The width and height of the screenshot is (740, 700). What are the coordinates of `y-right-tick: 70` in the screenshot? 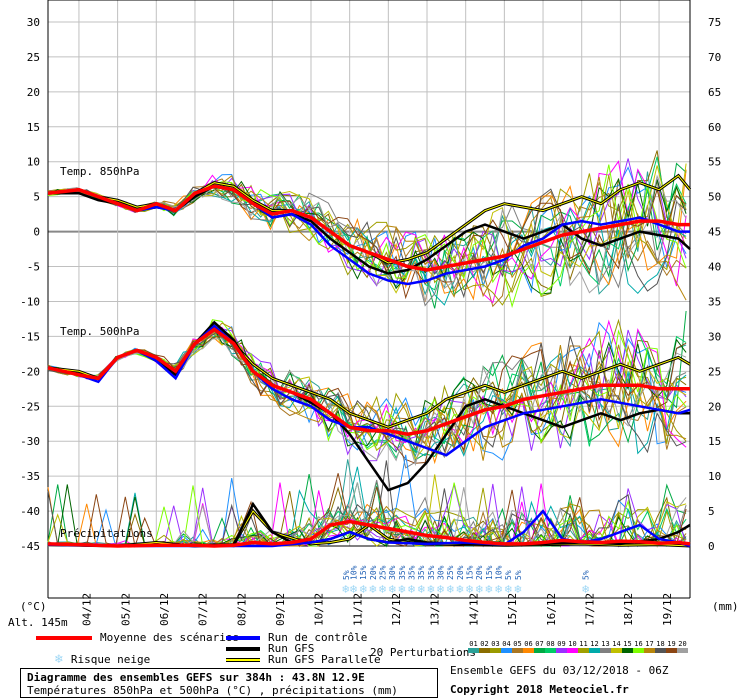 It's located at (714, 57).